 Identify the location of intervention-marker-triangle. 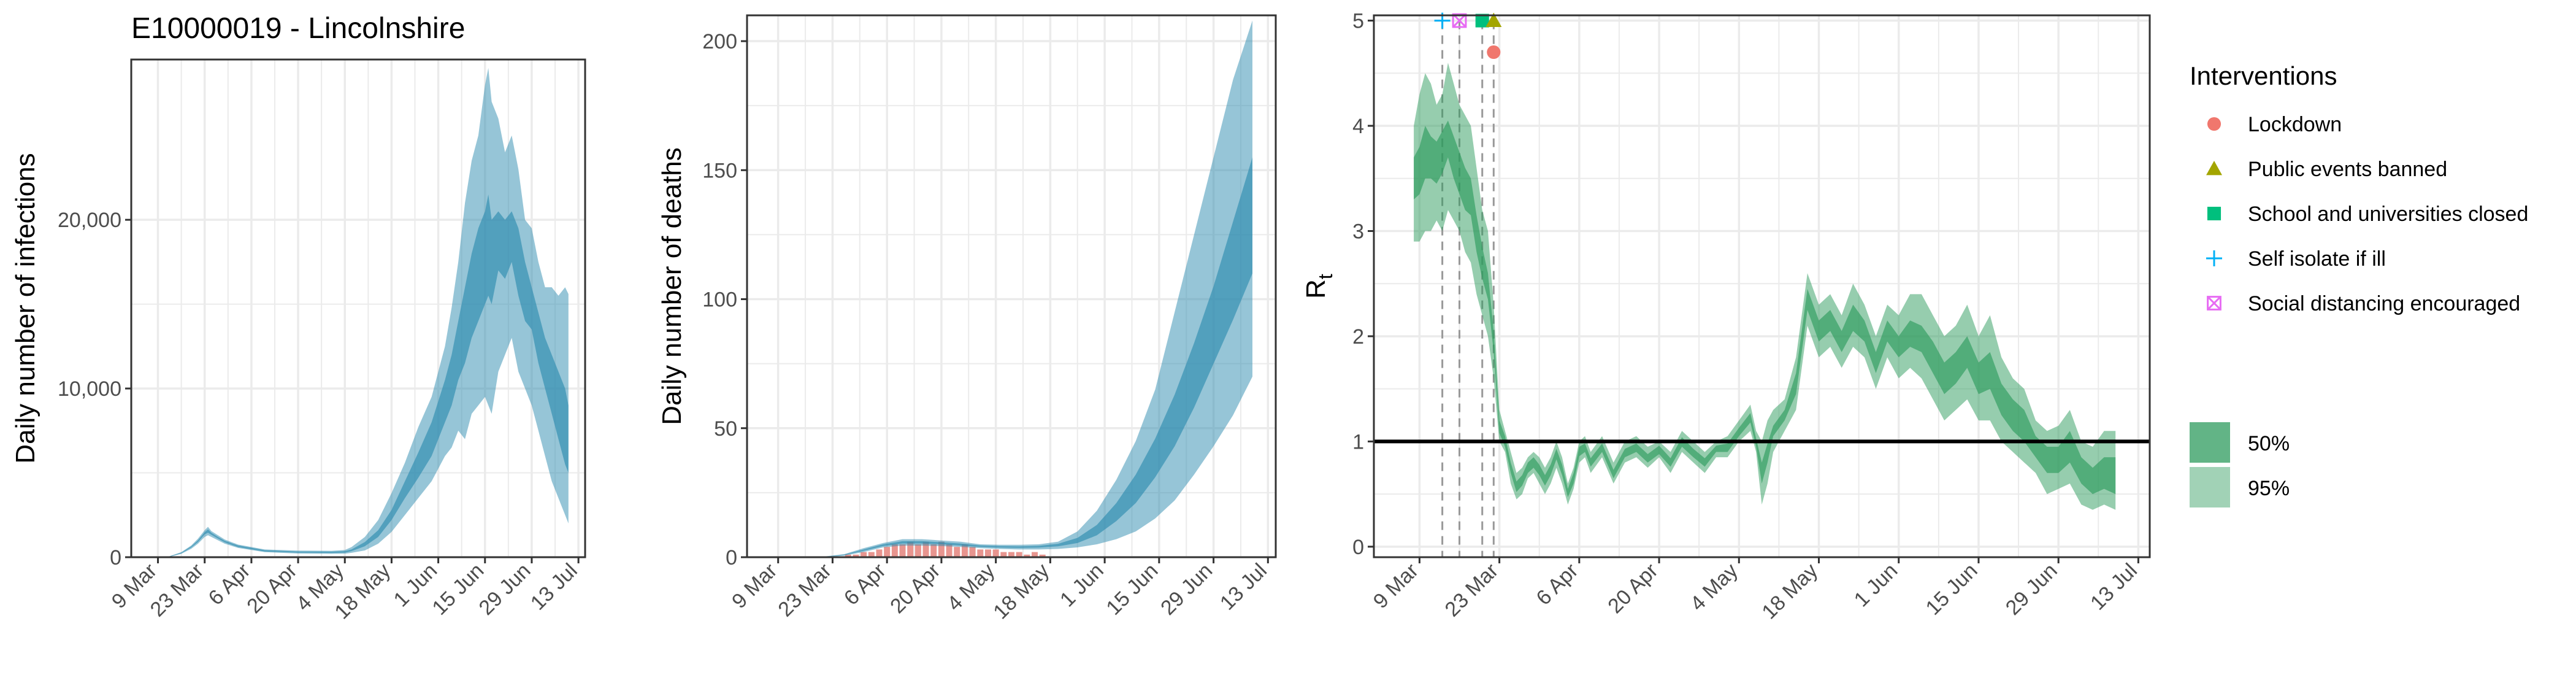
(1493, 19).